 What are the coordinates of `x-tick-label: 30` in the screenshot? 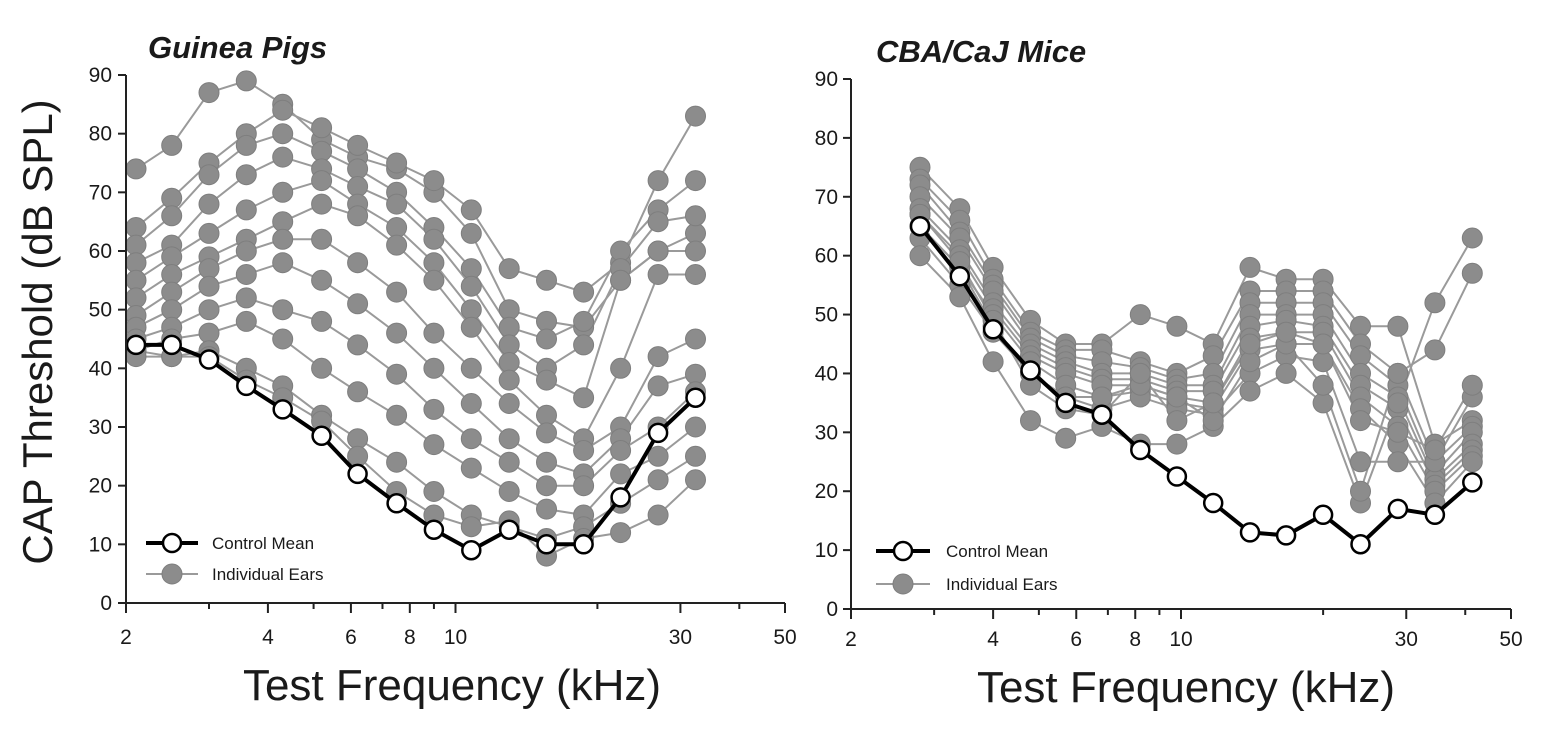 It's located at (680, 637).